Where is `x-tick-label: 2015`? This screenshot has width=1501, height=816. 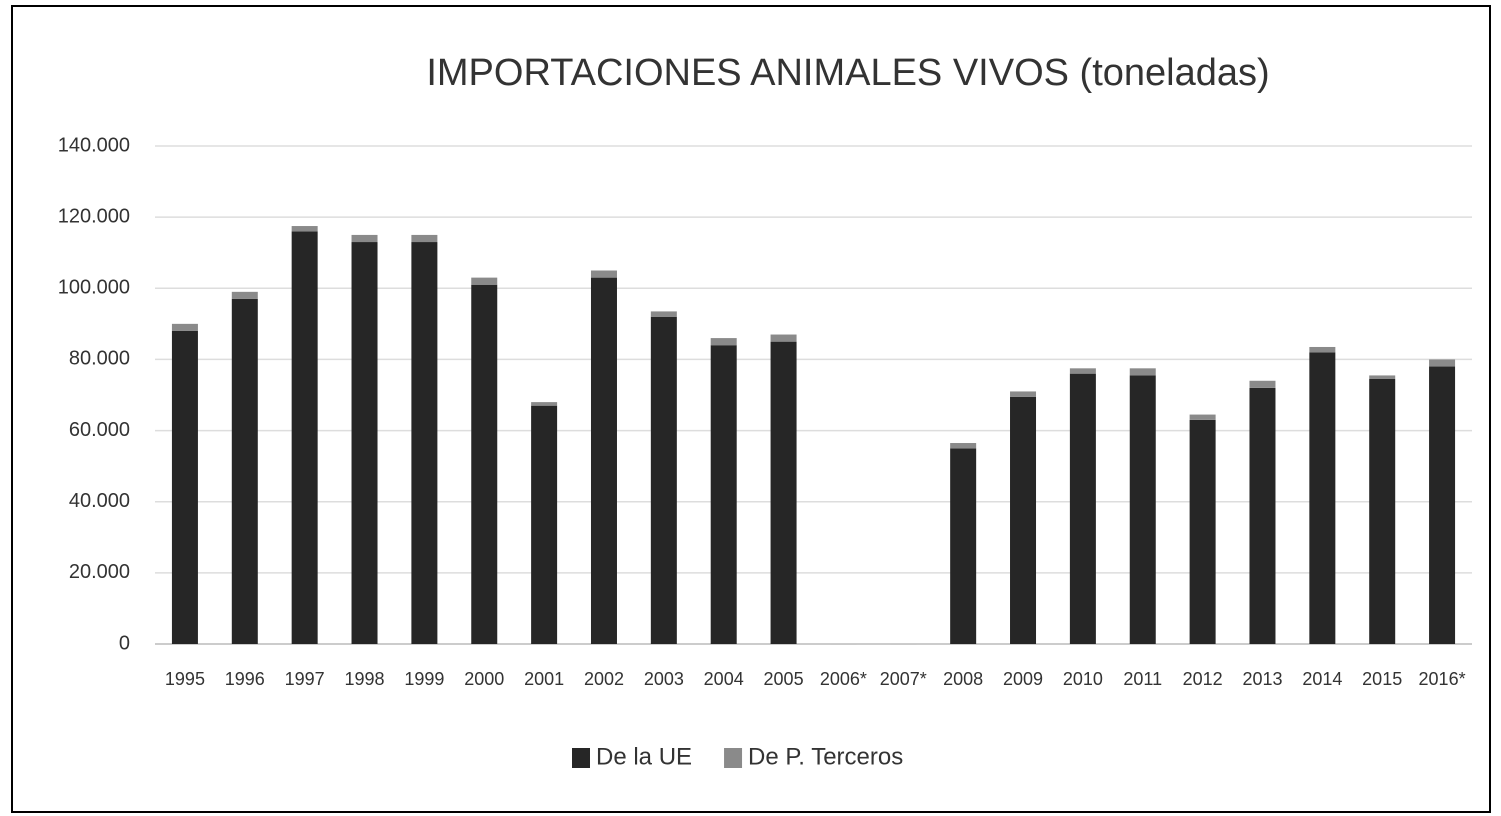
x-tick-label: 2015 is located at coordinates (1382, 679).